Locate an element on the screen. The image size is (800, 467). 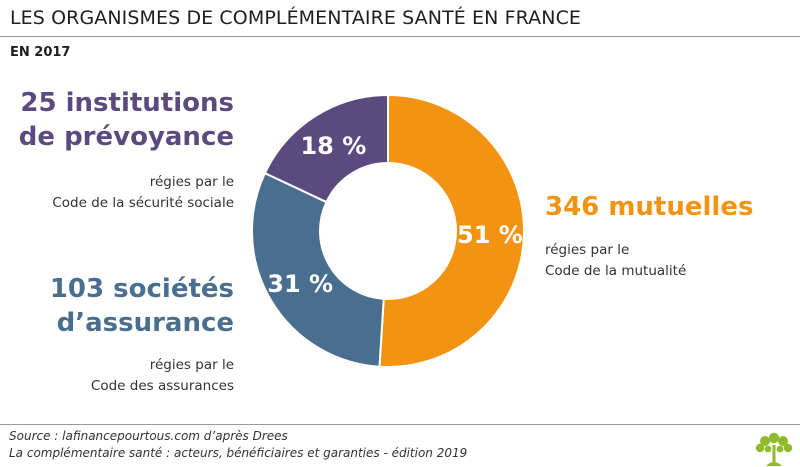
mutuelles-desc-line-2: Code de la mutualité is located at coordinates (616, 271).